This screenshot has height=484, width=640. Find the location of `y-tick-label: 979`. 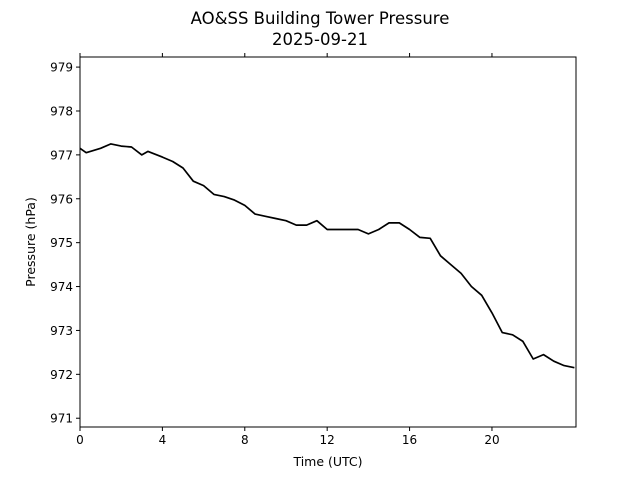

y-tick-label: 979 is located at coordinates (61, 68).